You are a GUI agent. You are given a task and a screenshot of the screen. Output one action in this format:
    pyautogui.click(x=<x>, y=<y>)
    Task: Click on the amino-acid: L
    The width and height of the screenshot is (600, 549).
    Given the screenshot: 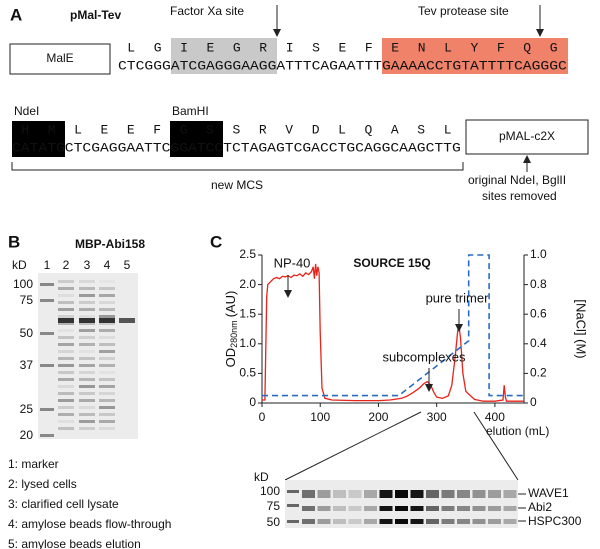 What is the action you would take?
    pyautogui.click(x=78, y=129)
    